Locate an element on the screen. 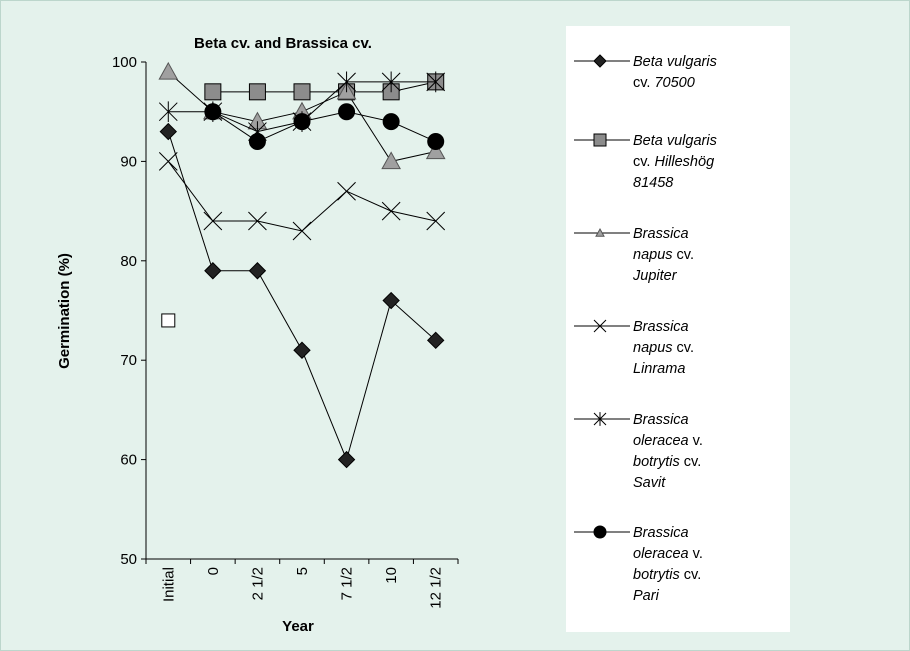  x-tick-label: 10 is located at coordinates (391, 575).